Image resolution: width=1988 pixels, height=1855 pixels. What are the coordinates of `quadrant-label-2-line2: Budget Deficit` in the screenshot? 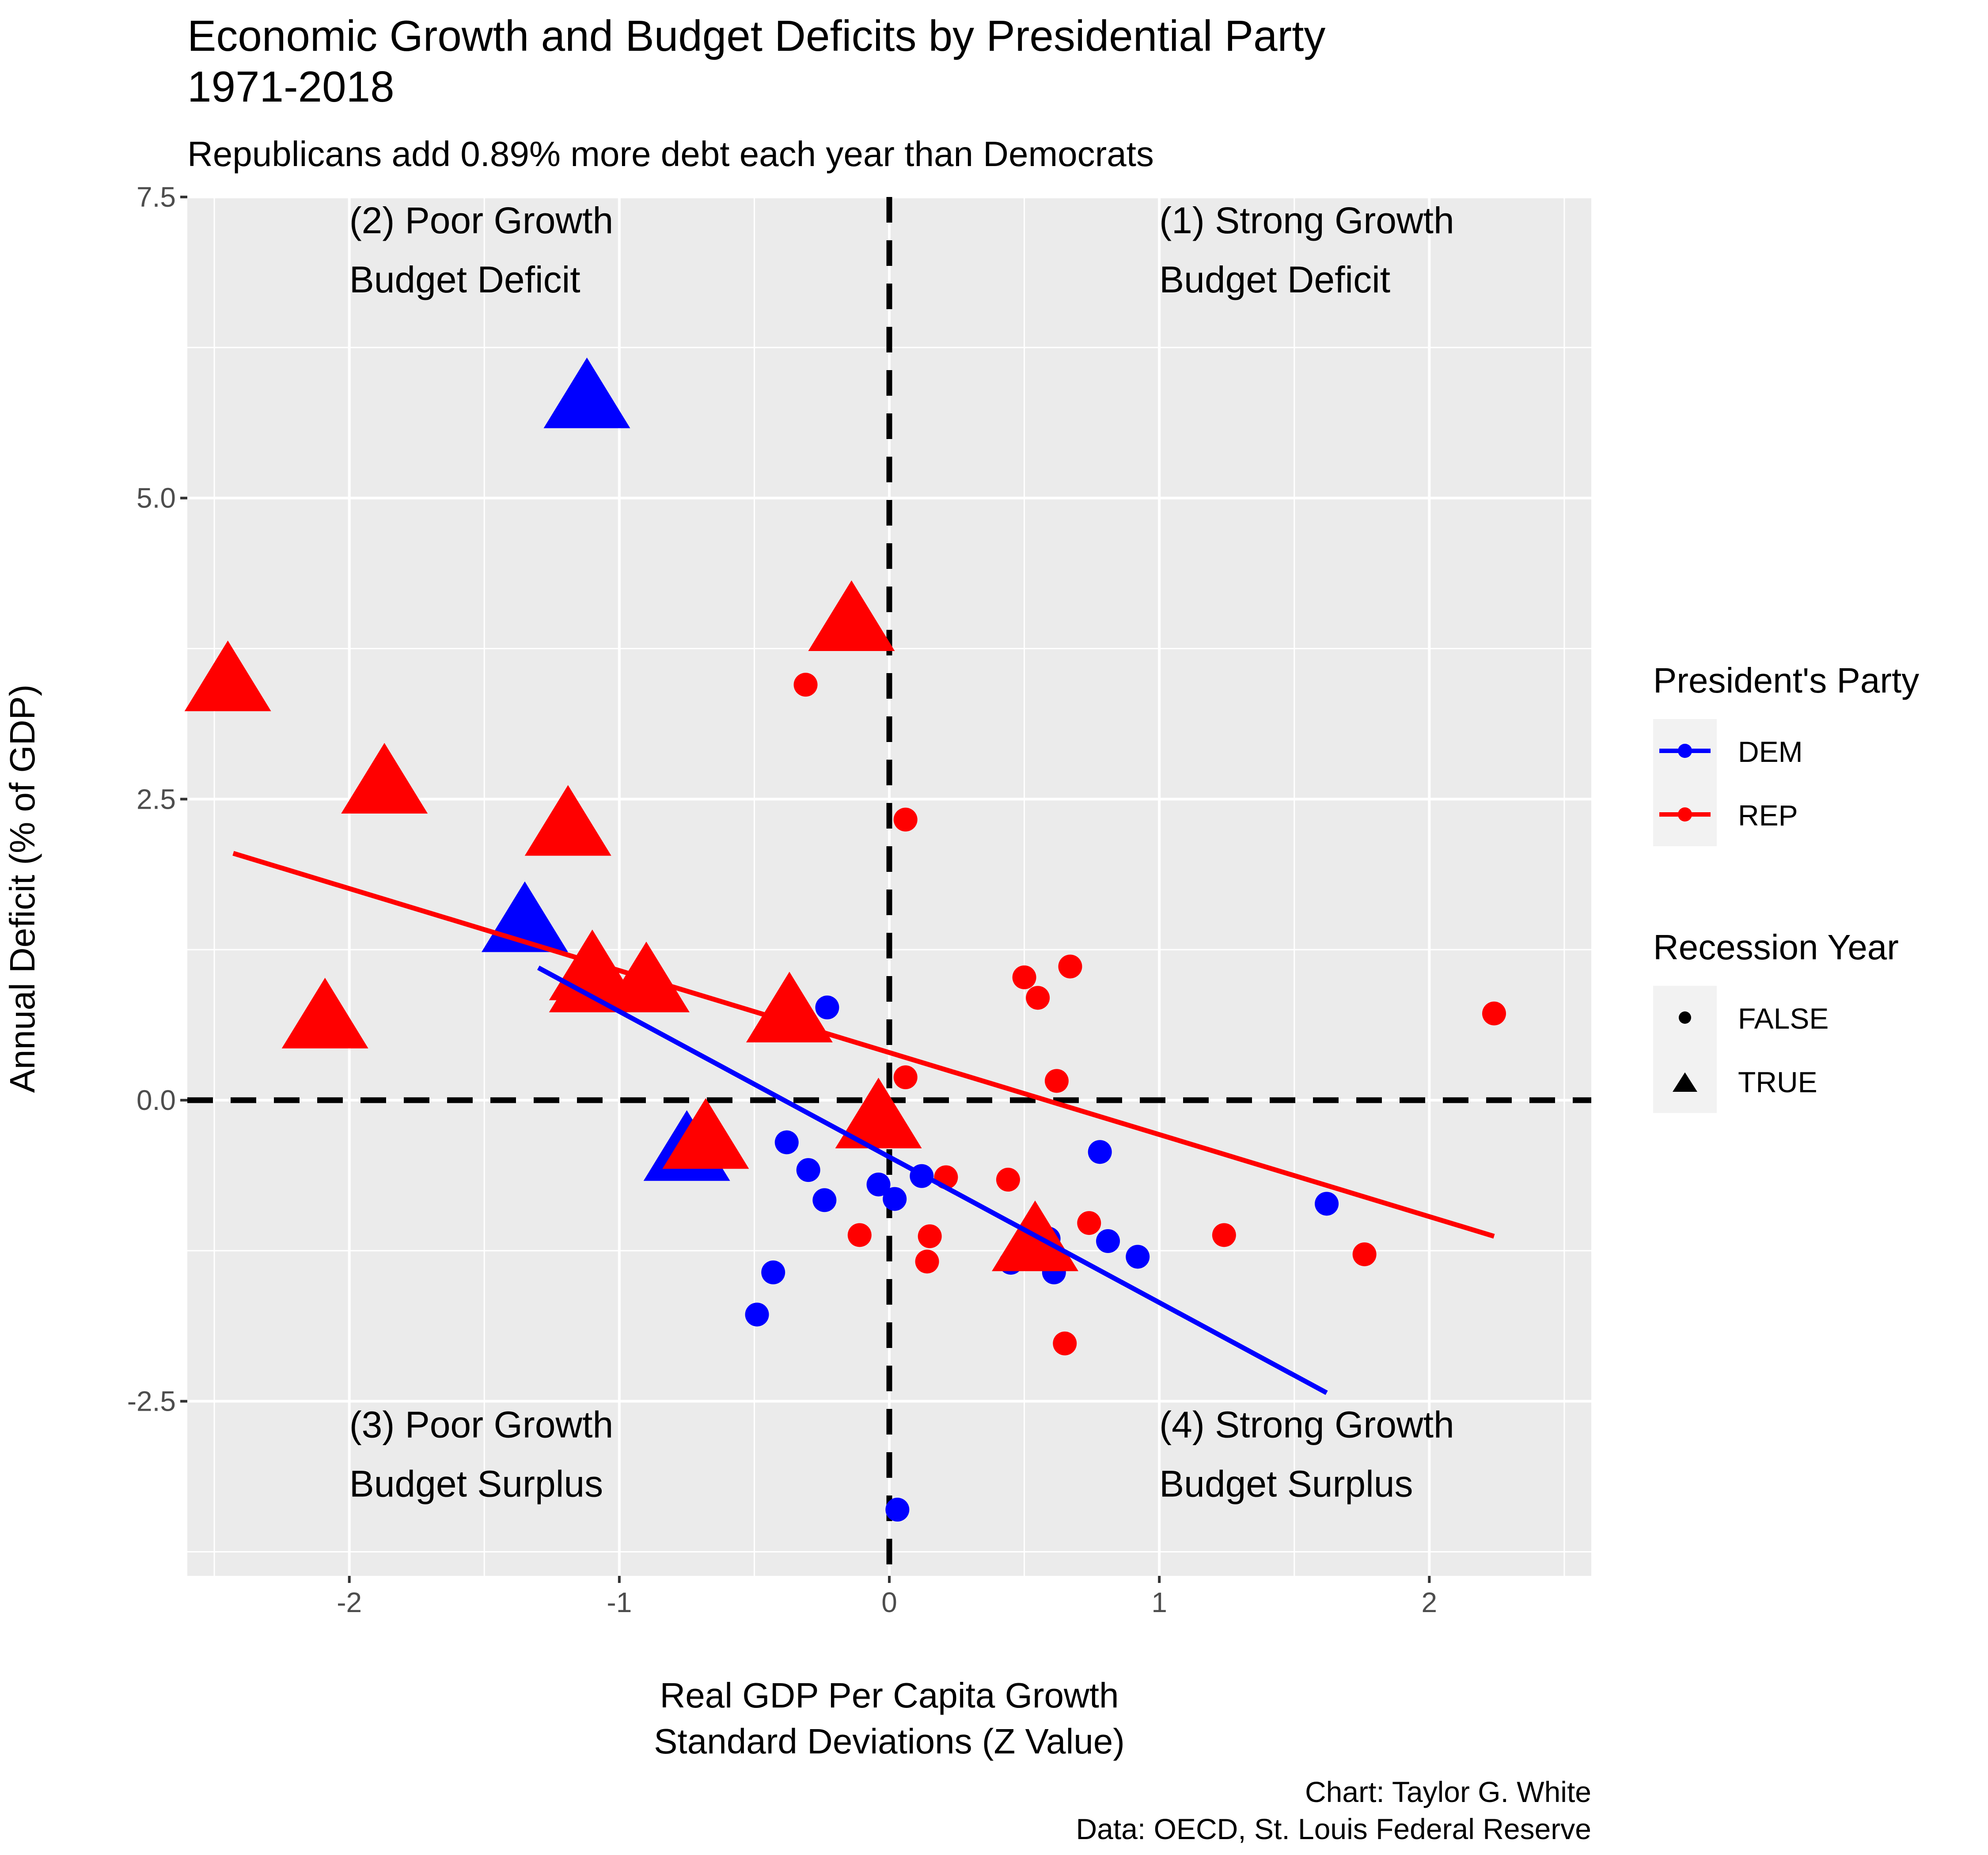 It's located at (464, 279).